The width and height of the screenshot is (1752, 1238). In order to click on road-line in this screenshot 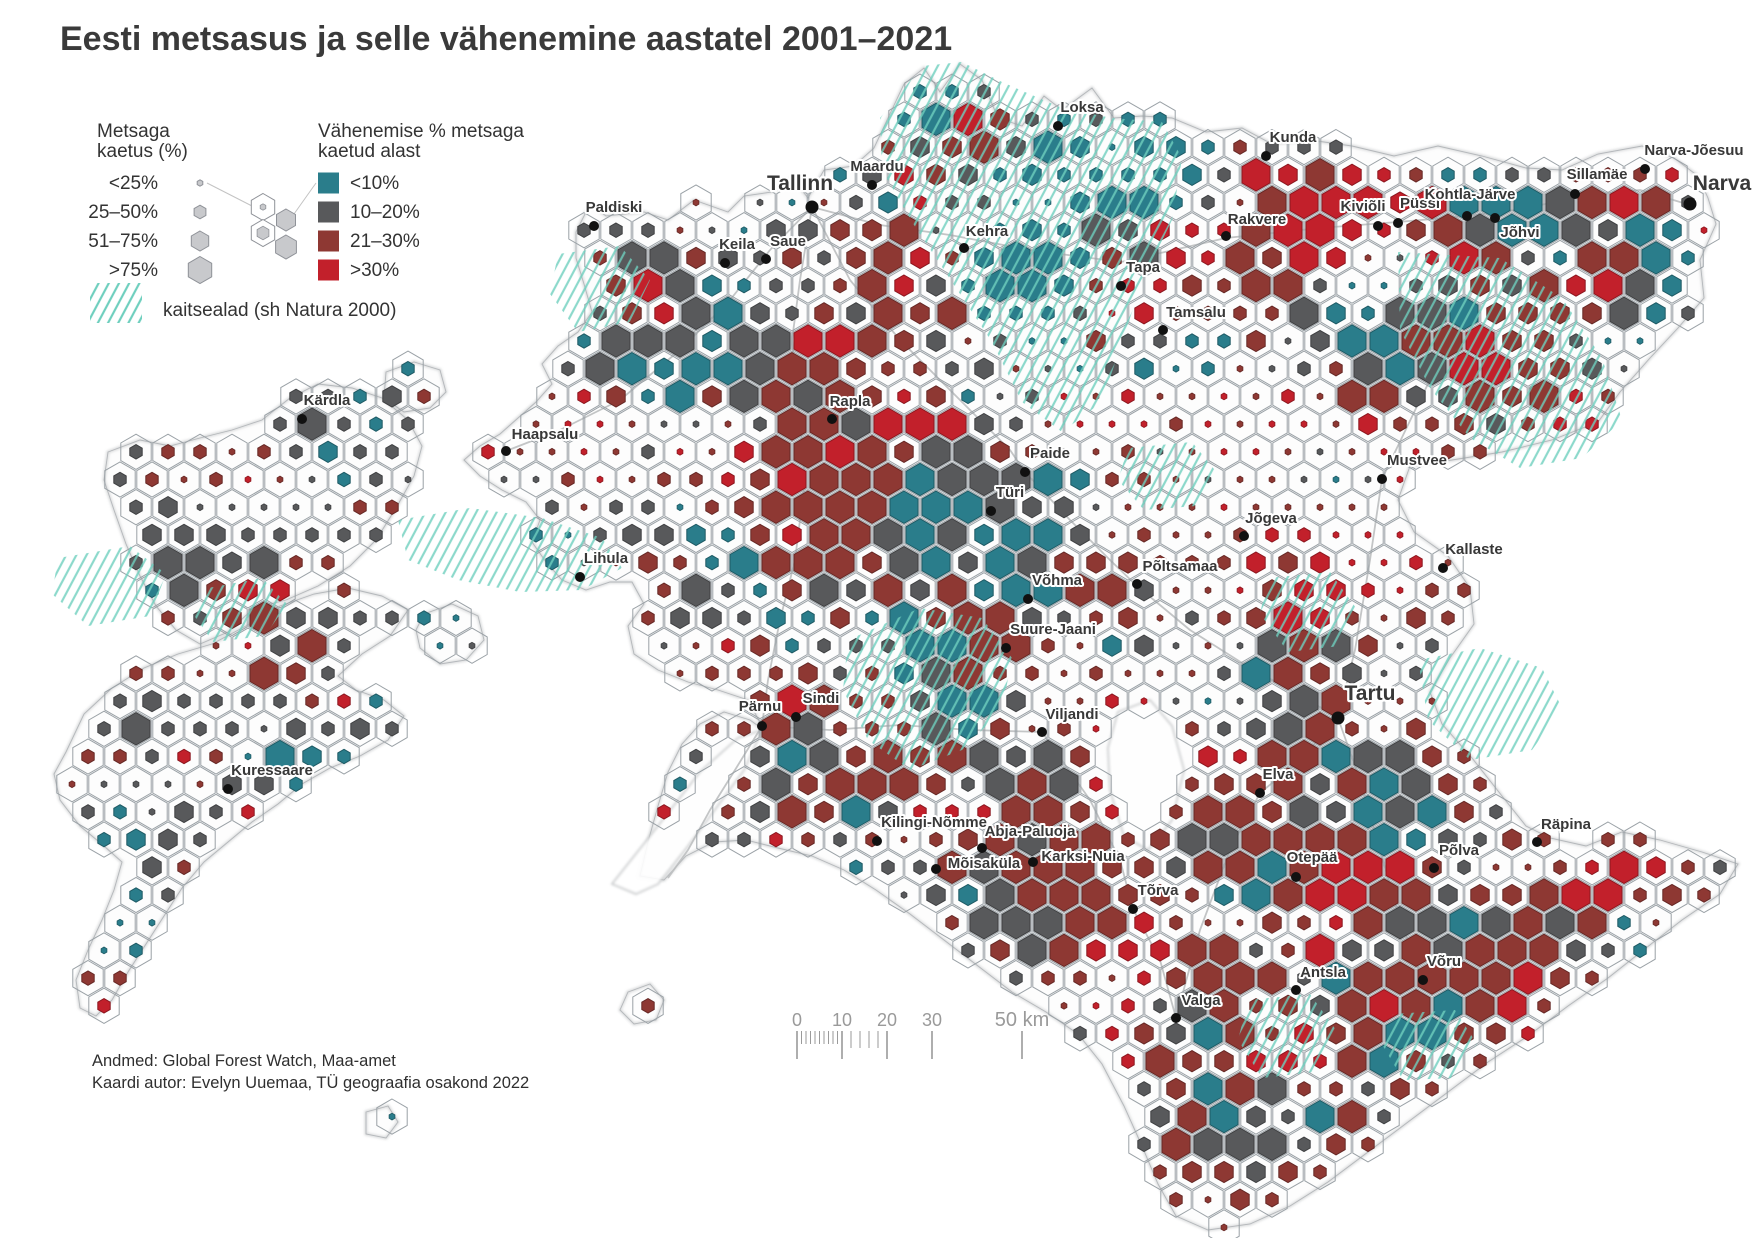, I will do `click(715, 802)`.